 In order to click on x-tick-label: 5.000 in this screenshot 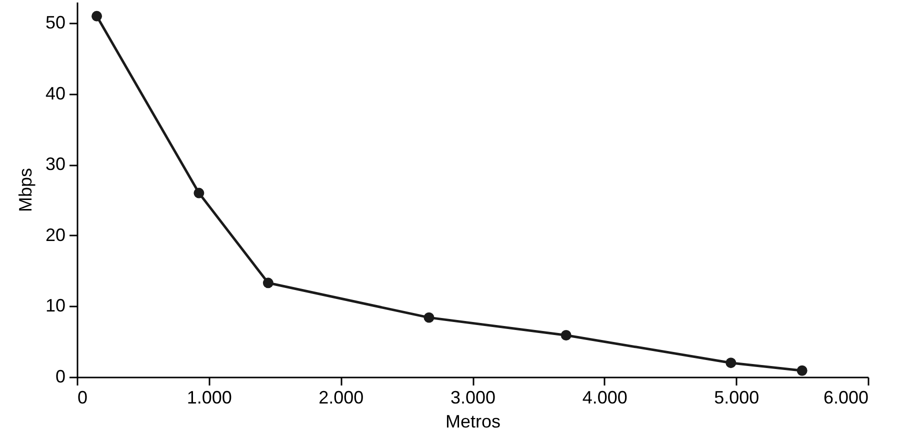, I will do `click(737, 398)`.